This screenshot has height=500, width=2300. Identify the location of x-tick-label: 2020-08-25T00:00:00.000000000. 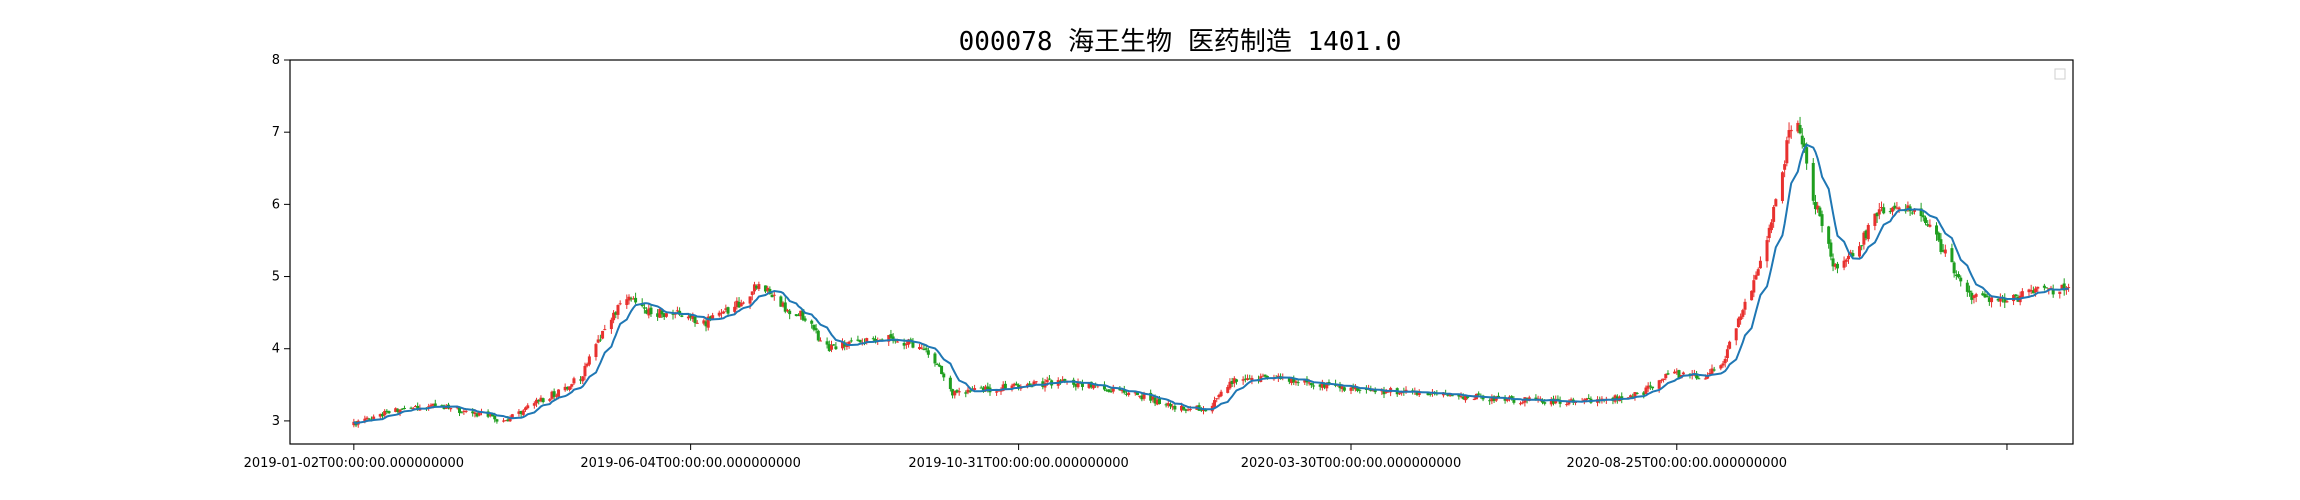
(1677, 463).